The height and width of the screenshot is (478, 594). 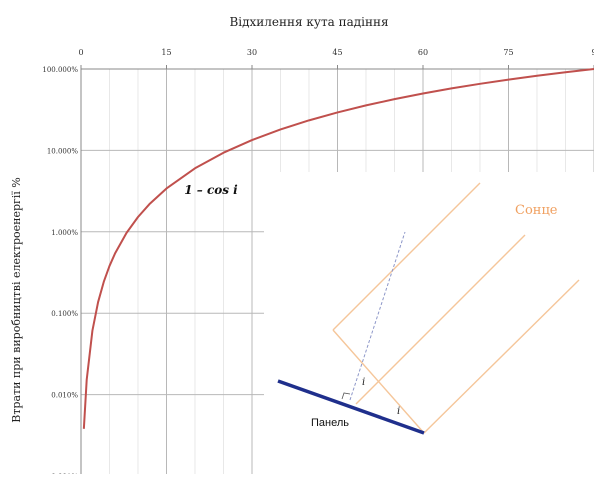 I want to click on formula-annotation: 1 – cos i, so click(x=211, y=190).